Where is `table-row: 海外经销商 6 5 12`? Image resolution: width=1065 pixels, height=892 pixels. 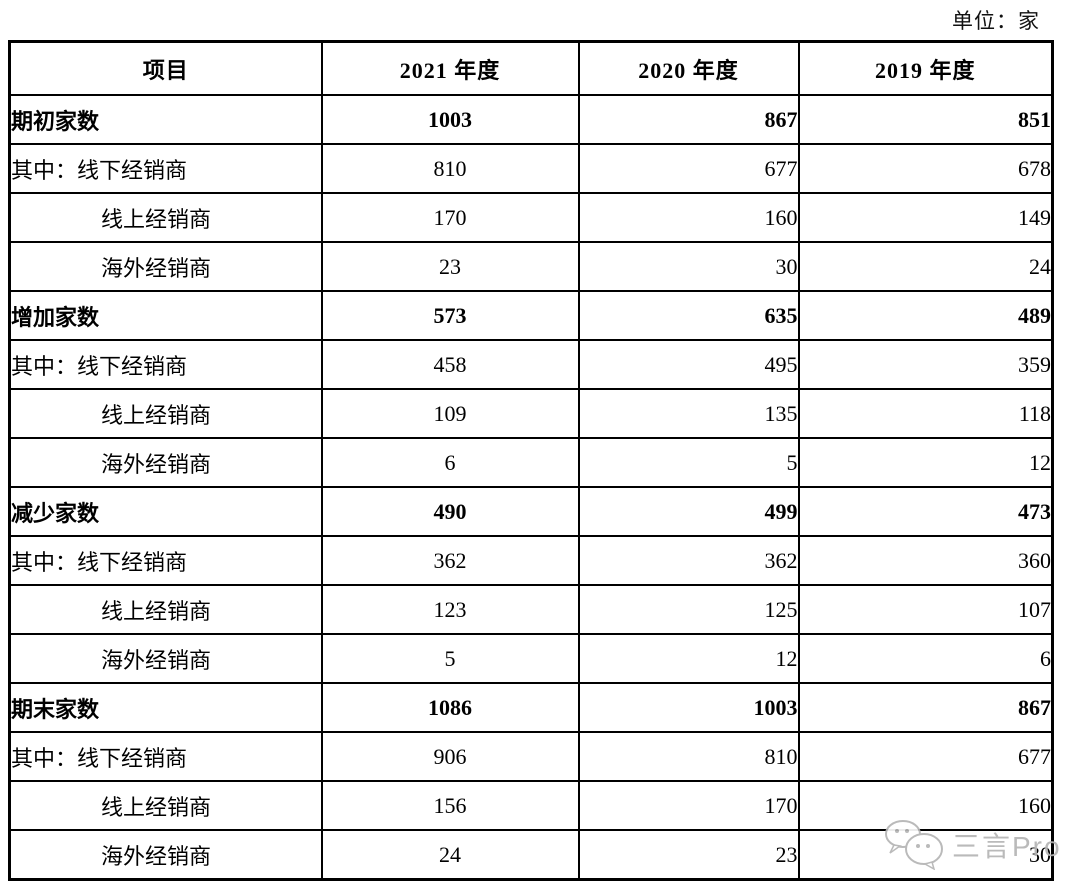 table-row: 海外经销商 6 5 12 is located at coordinates (531, 462).